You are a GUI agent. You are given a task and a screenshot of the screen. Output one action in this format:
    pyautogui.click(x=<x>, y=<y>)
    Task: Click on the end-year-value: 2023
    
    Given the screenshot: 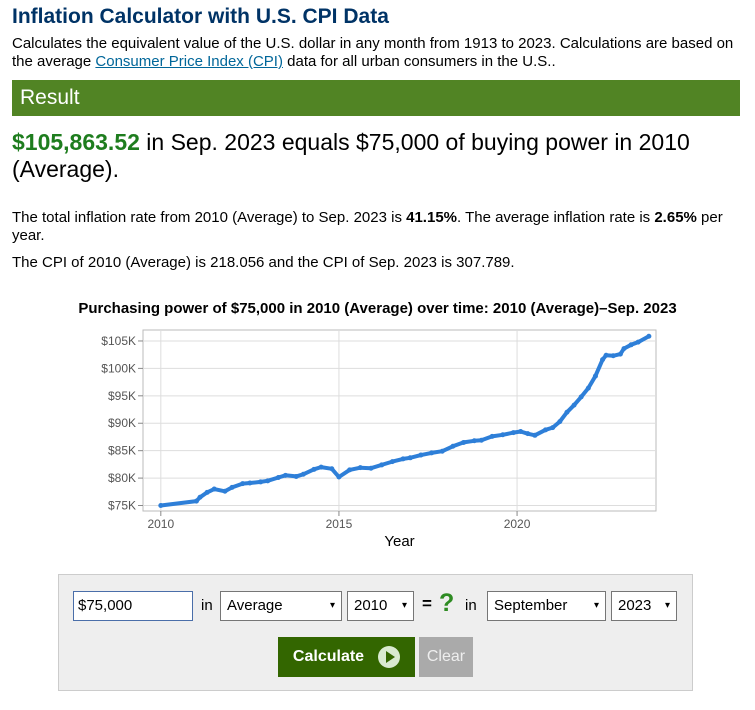 What is the action you would take?
    pyautogui.click(x=635, y=605)
    